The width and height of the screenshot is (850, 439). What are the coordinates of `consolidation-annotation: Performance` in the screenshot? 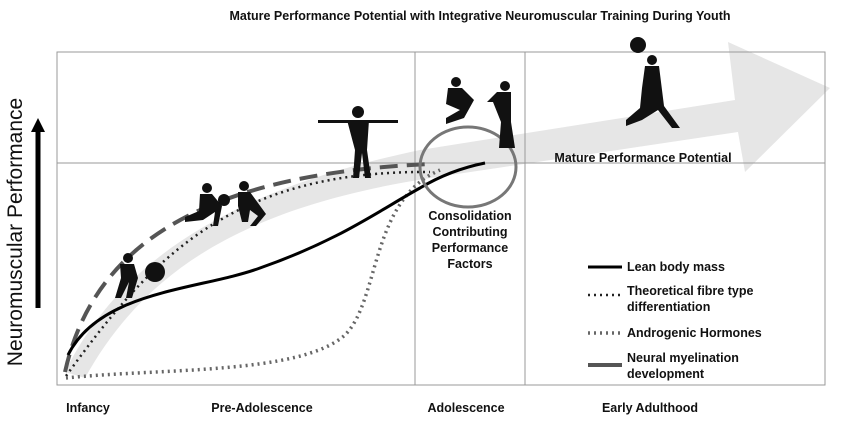 It's located at (470, 248).